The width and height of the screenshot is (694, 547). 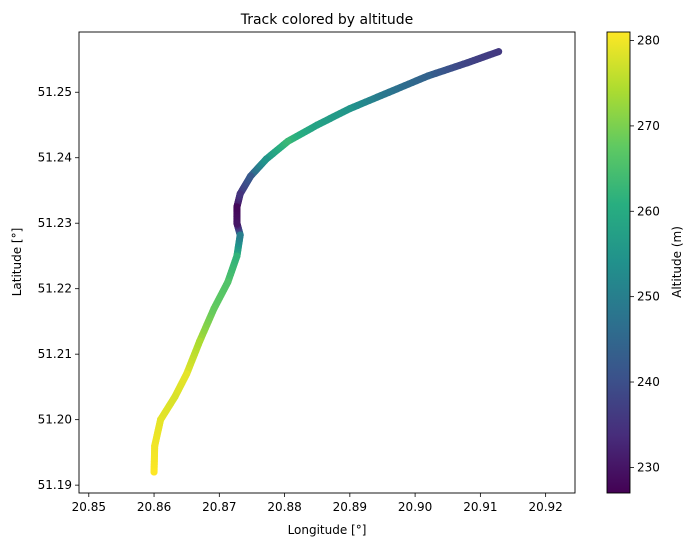 I want to click on x-tick-label: 20.92, so click(x=545, y=507).